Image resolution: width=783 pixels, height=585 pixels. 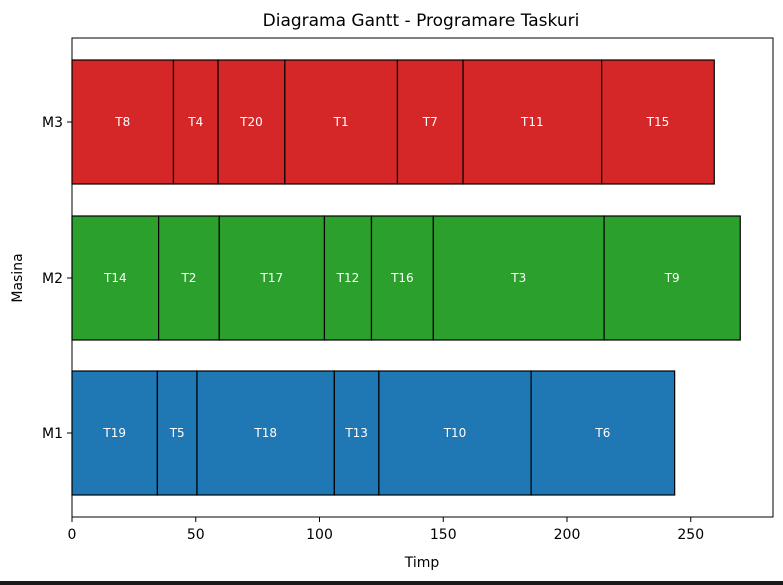 I want to click on y-tick-label-m1: M1, so click(x=52, y=434).